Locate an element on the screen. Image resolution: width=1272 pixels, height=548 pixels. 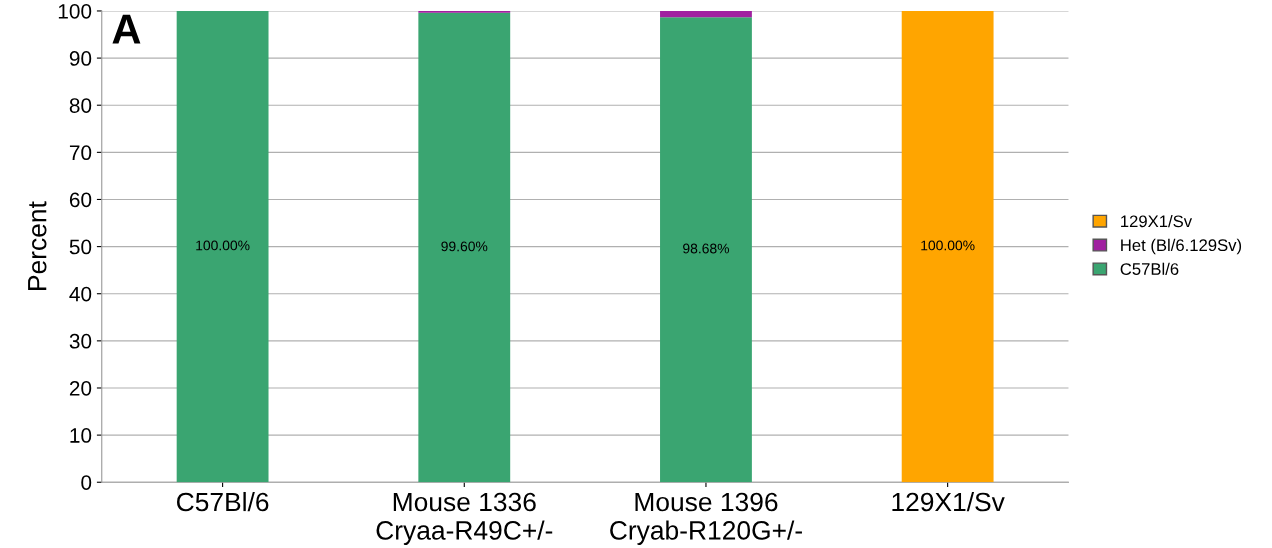
x-tick-label: Mouse 1396 Cryab-R120G+/- is located at coordinates (706, 518).